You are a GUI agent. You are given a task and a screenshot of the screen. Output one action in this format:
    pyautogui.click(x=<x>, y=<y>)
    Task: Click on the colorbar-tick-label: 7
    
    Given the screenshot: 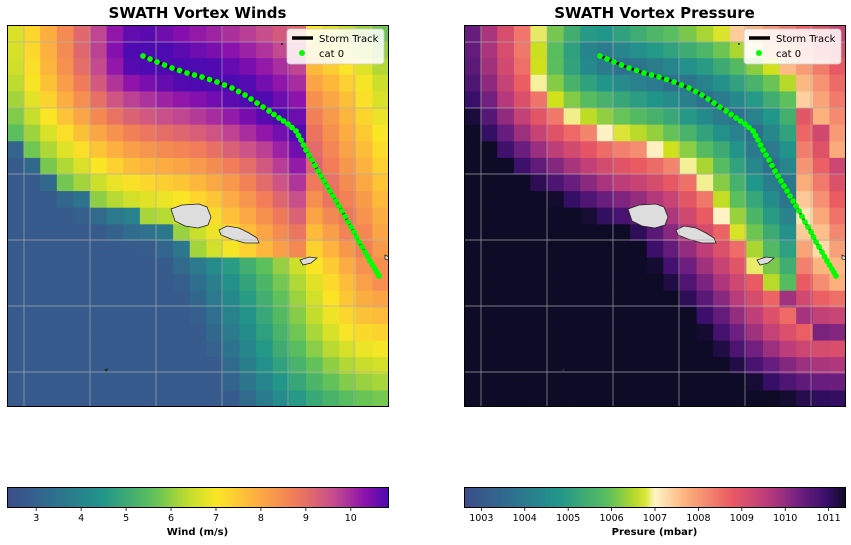 What is the action you would take?
    pyautogui.click(x=216, y=518)
    